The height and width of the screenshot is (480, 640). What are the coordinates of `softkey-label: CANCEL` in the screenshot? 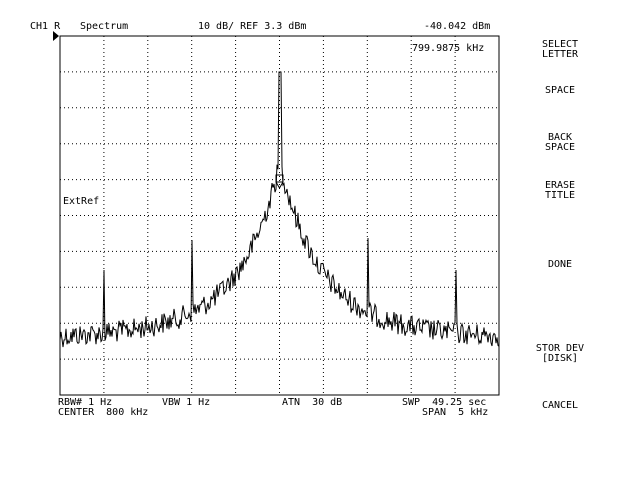 It's located at (560, 405).